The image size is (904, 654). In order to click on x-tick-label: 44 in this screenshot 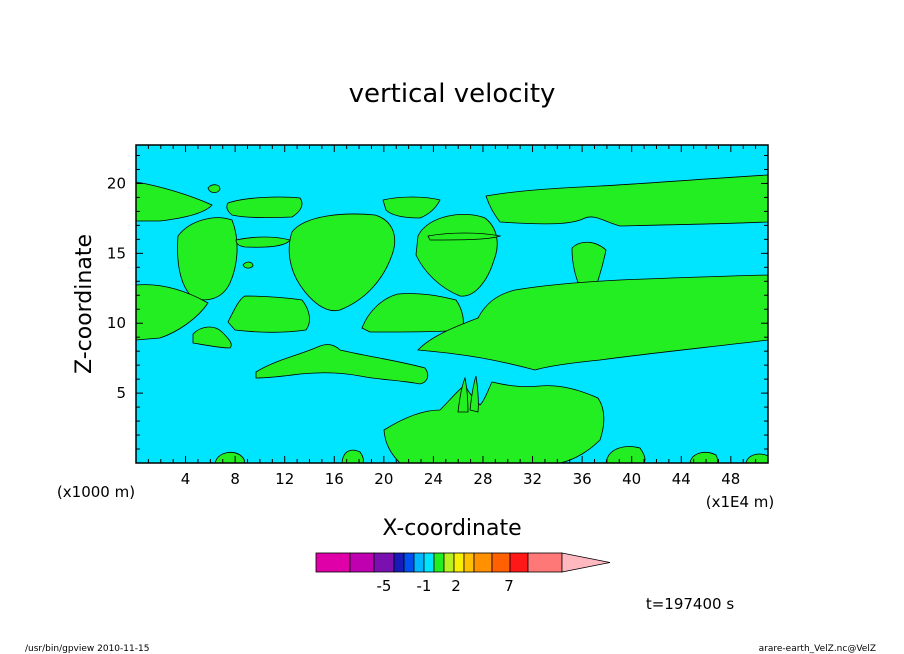, I will do `click(681, 479)`.